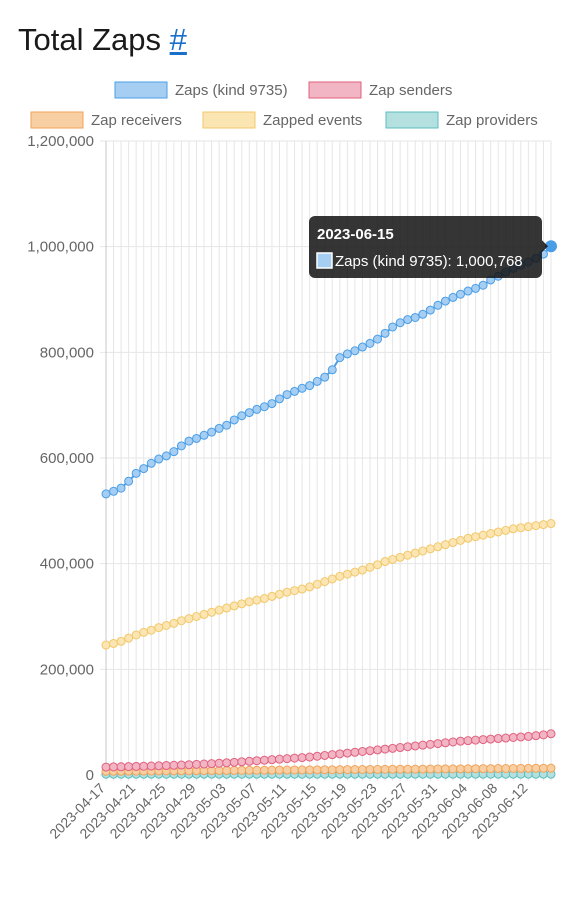  I want to click on legend-label: Zap receivers, so click(136, 120).